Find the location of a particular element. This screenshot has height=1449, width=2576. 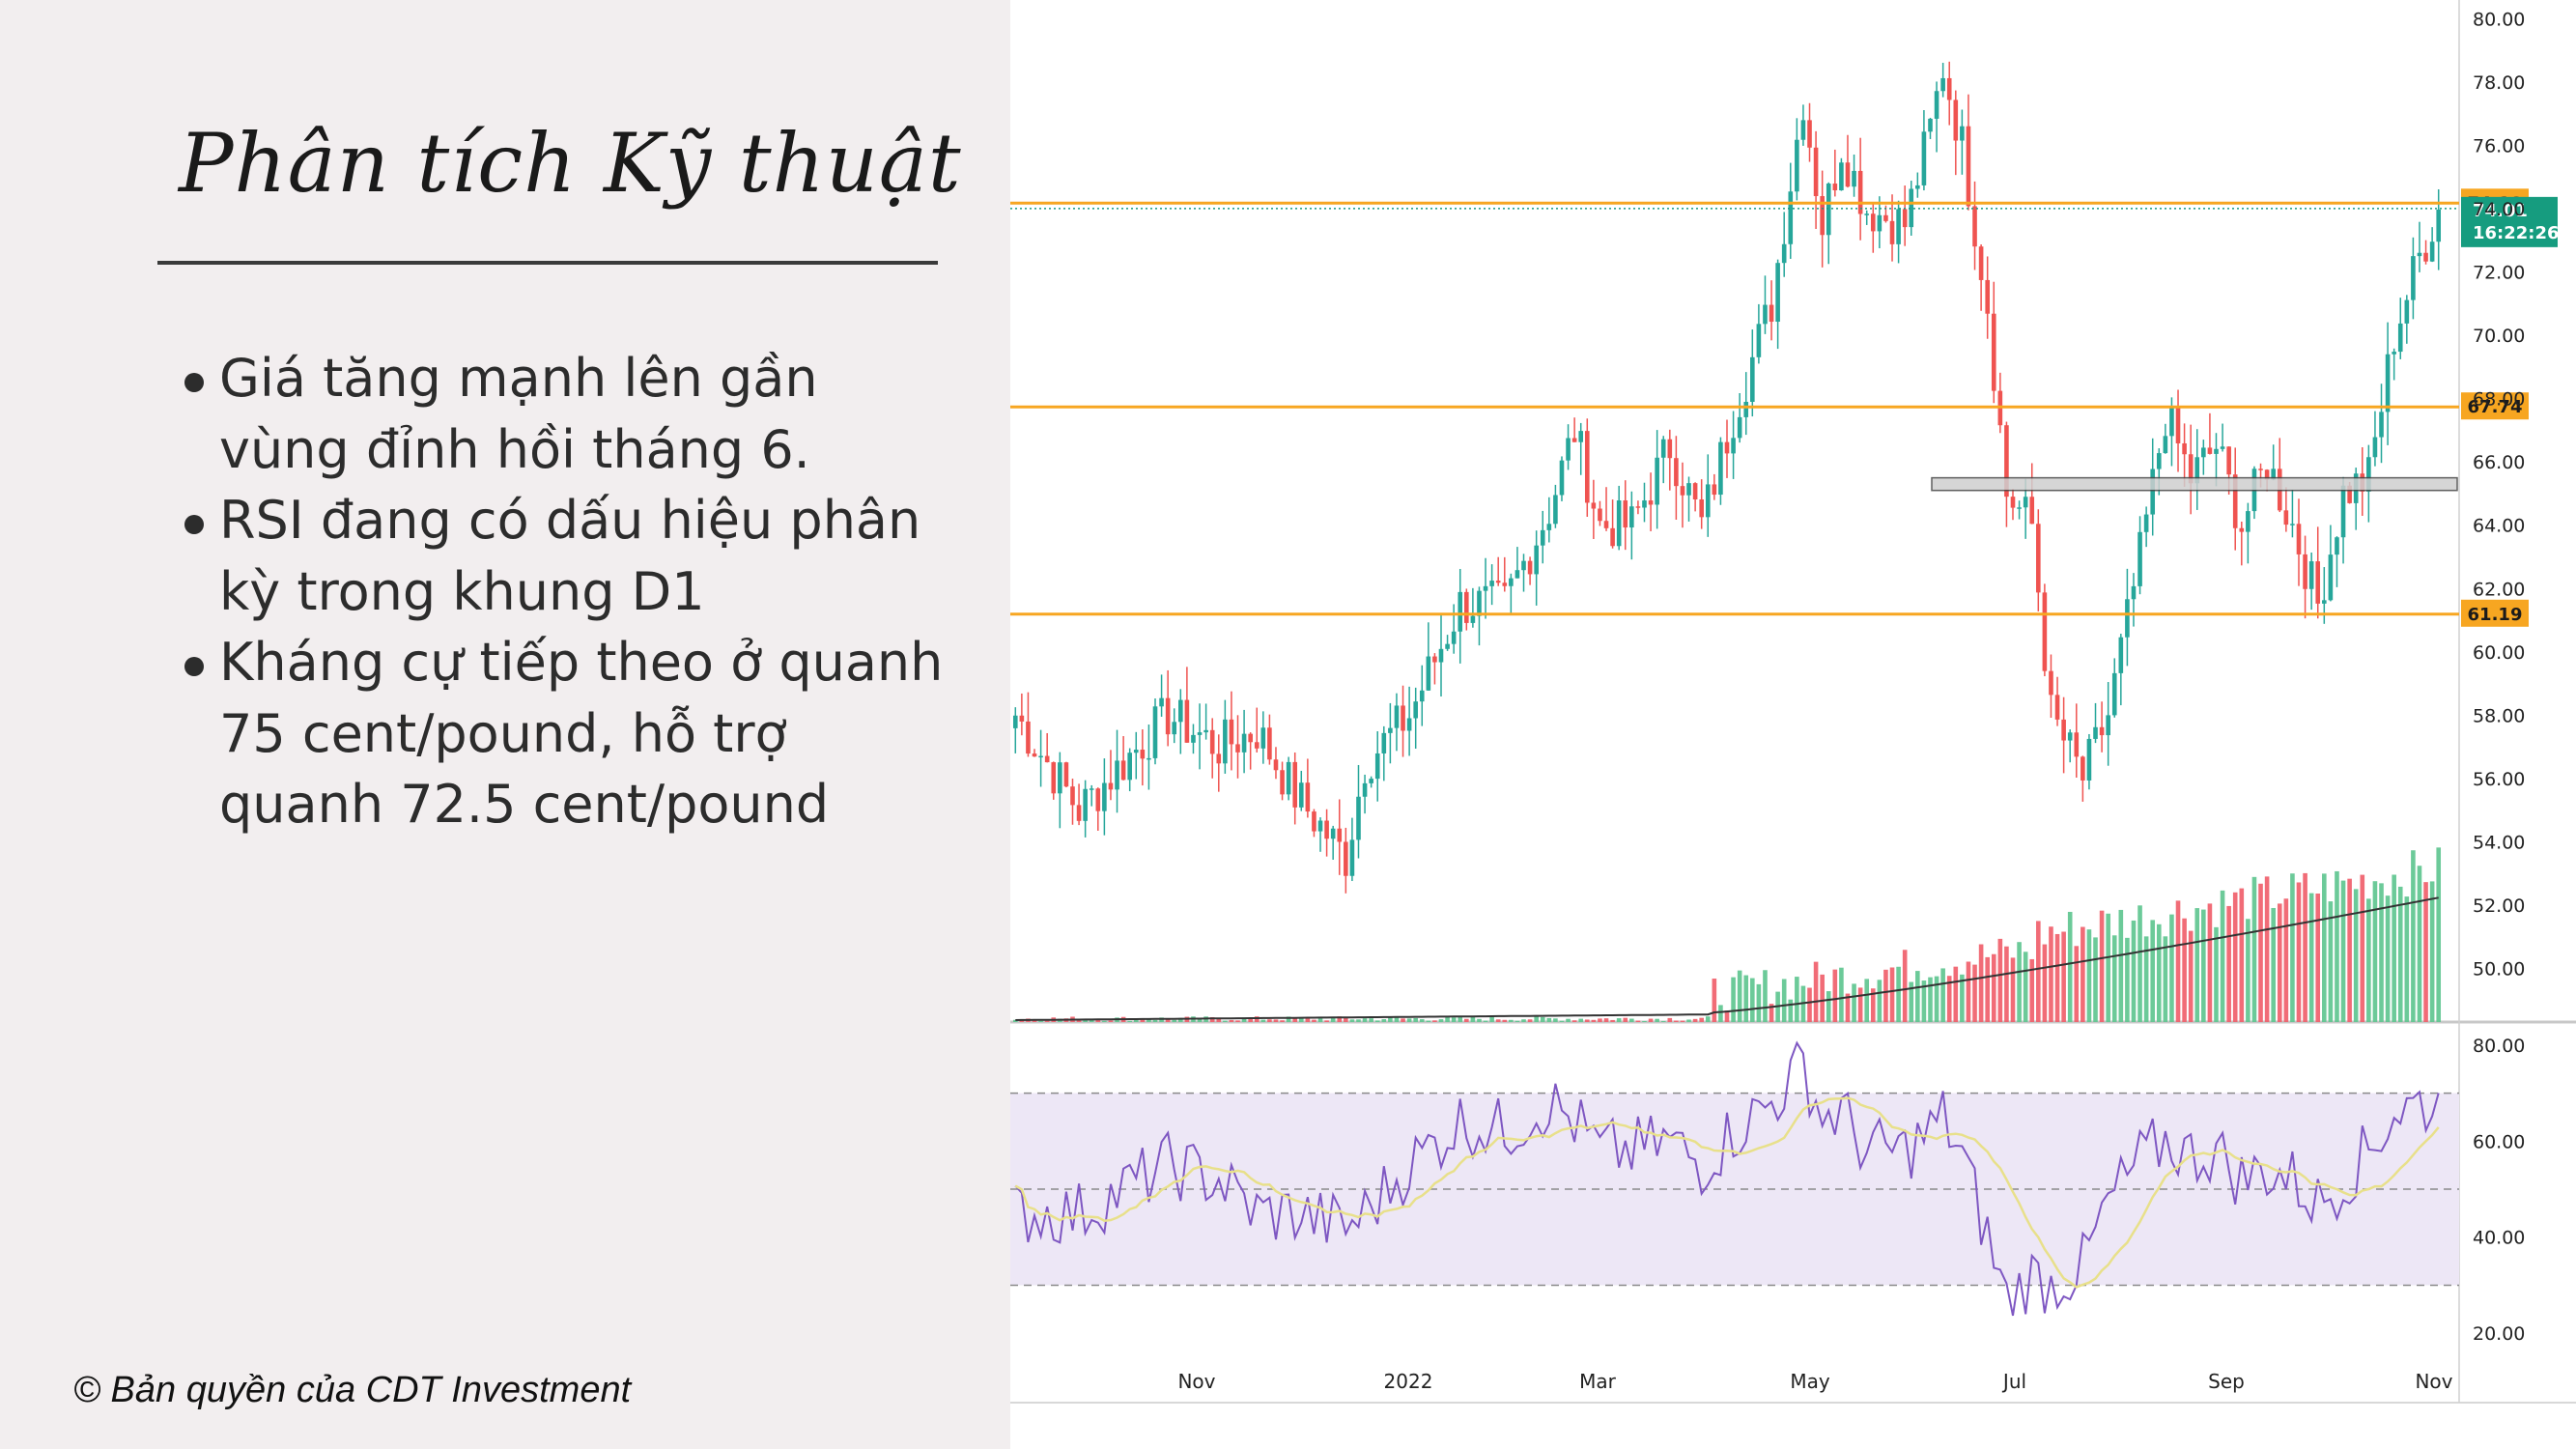

rsi-y-tick-label: 20.00 is located at coordinates (2499, 1334).